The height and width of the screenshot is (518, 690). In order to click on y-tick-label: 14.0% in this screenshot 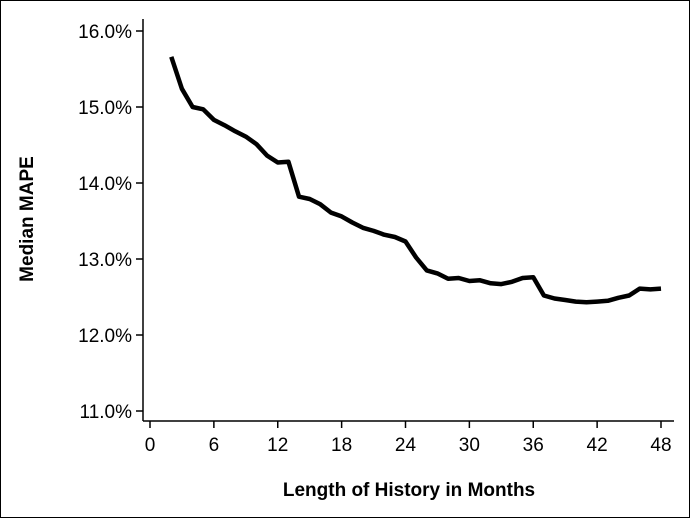, I will do `click(105, 184)`.